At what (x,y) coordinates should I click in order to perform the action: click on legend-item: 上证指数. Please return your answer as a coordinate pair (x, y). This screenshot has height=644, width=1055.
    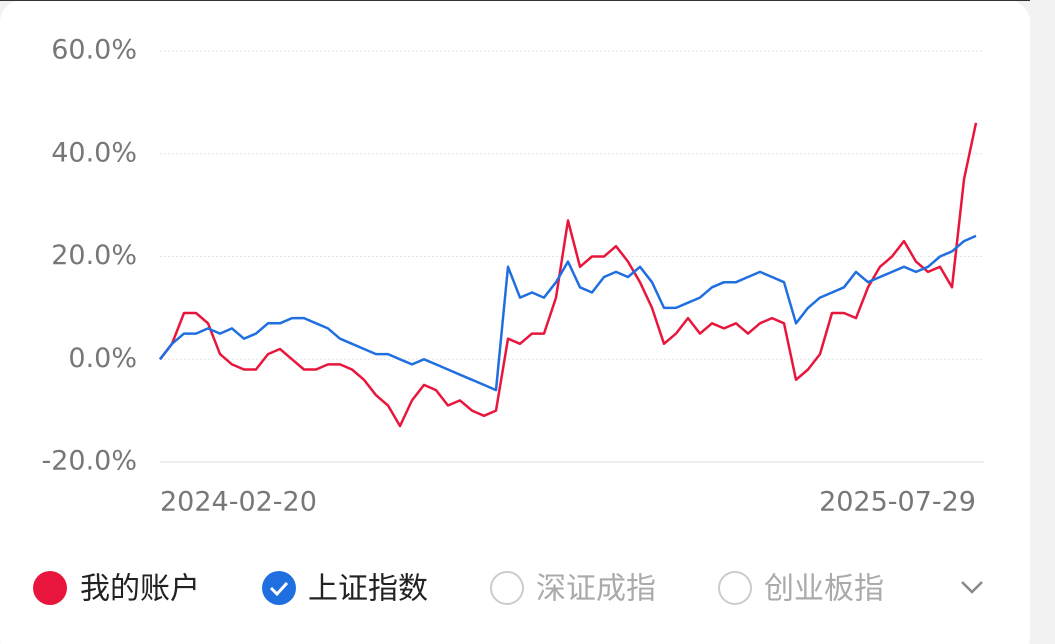
    Looking at the image, I should click on (345, 589).